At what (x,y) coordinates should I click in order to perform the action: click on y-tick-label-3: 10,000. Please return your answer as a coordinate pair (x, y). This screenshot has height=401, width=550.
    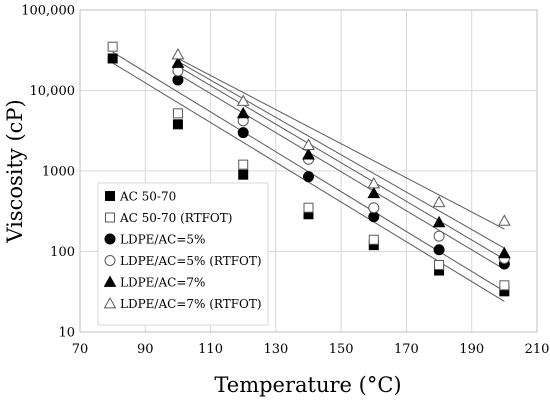
    Looking at the image, I should click on (53, 91).